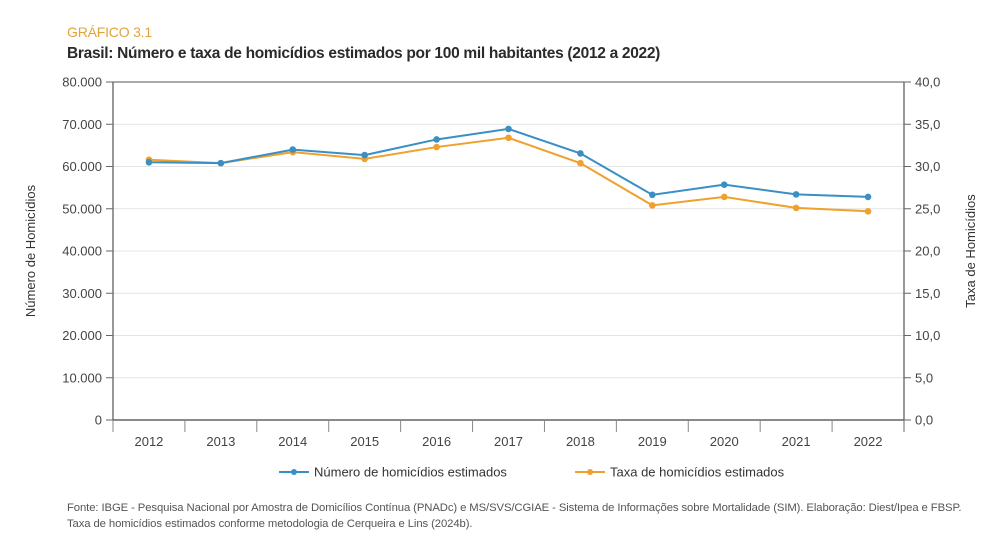 This screenshot has height=556, width=1000. Describe the element at coordinates (796, 441) in the screenshot. I see `x-tick-label: 2021` at that location.